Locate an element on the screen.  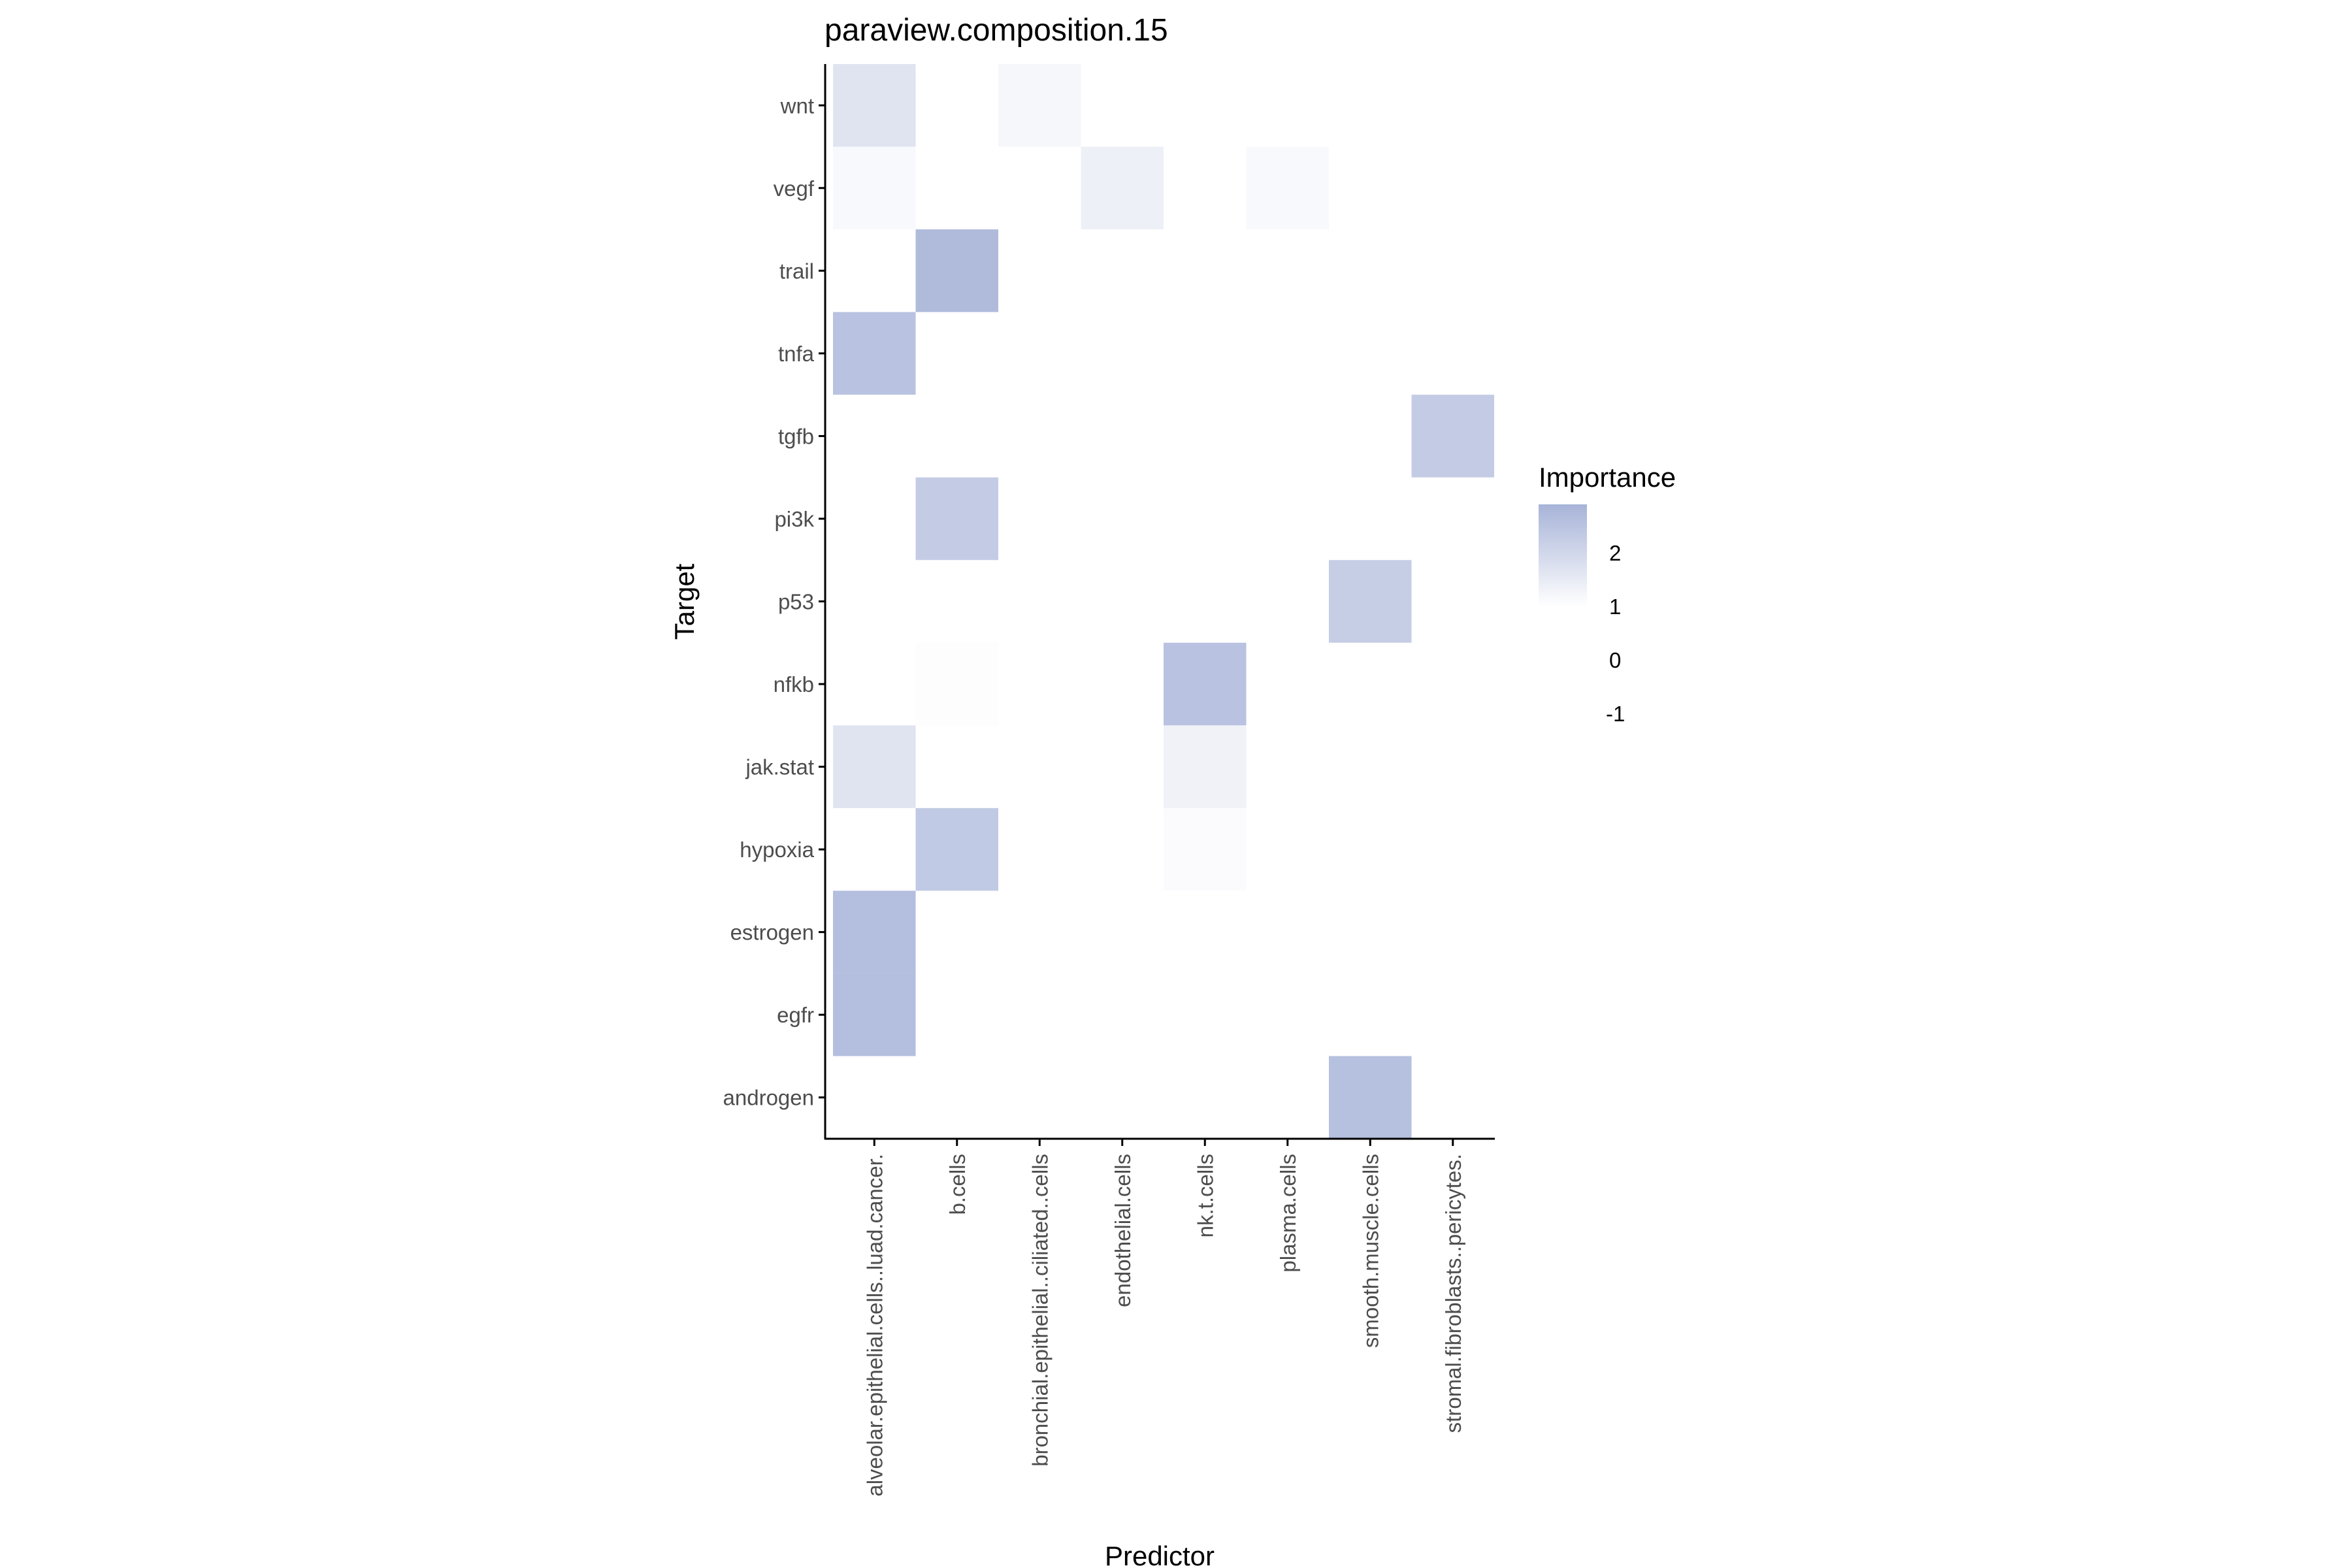
y-tick-label: wnt is located at coordinates (797, 105).